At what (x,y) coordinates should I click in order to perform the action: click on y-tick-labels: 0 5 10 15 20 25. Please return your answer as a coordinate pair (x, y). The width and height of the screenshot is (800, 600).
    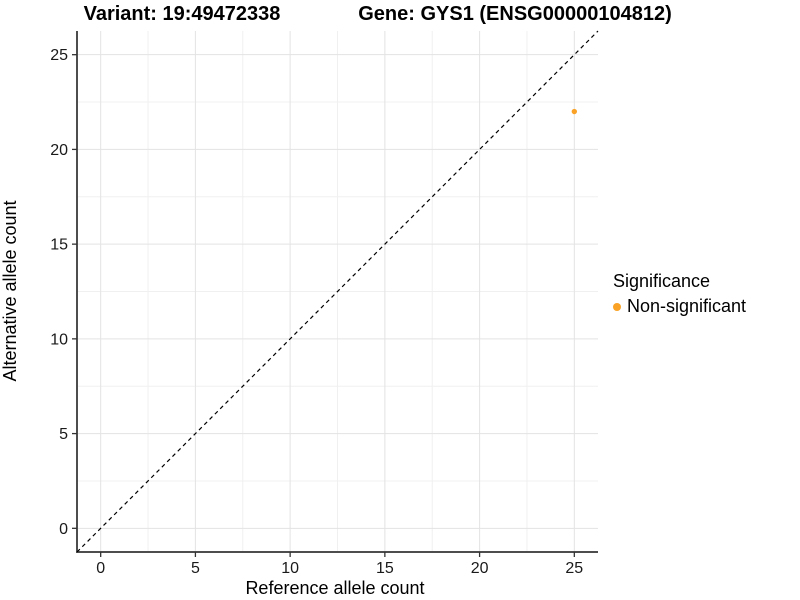
    Looking at the image, I should click on (59, 292).